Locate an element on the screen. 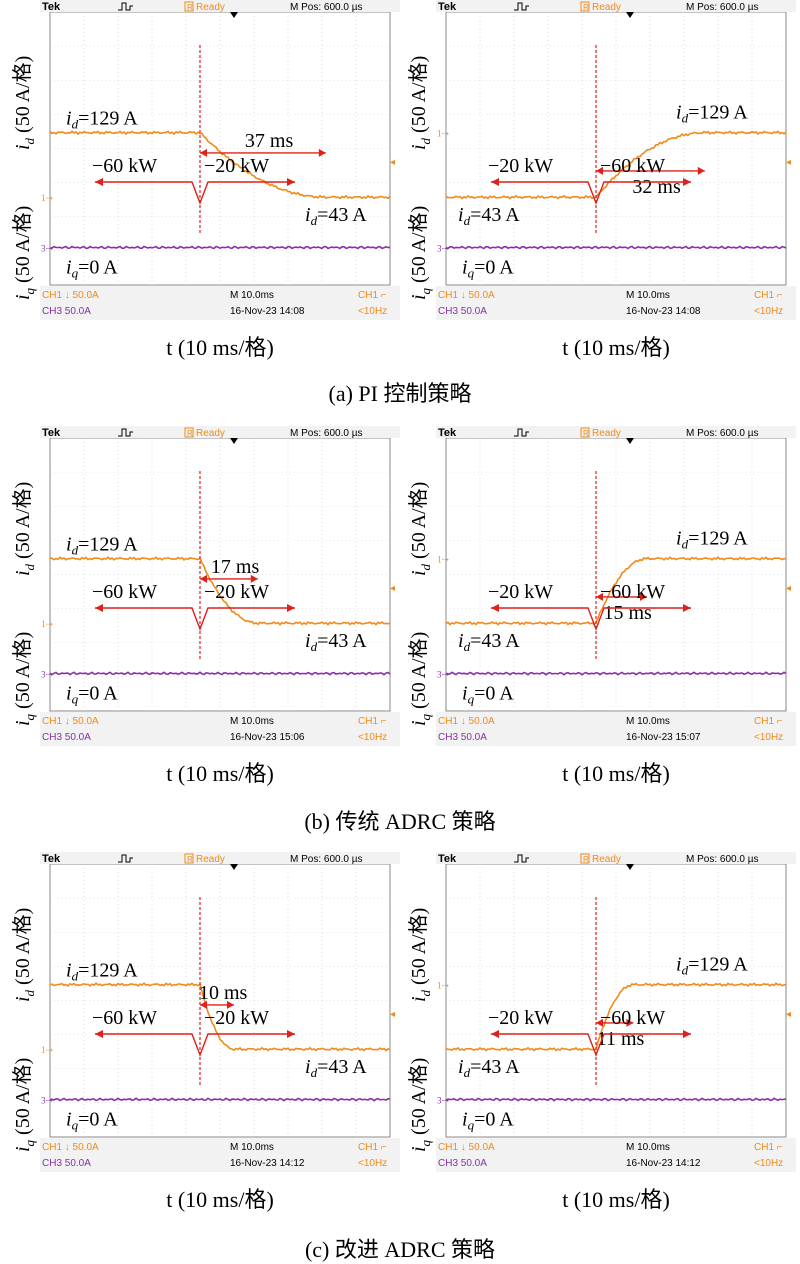  id-end-label: id=129 A is located at coordinates (712, 966).